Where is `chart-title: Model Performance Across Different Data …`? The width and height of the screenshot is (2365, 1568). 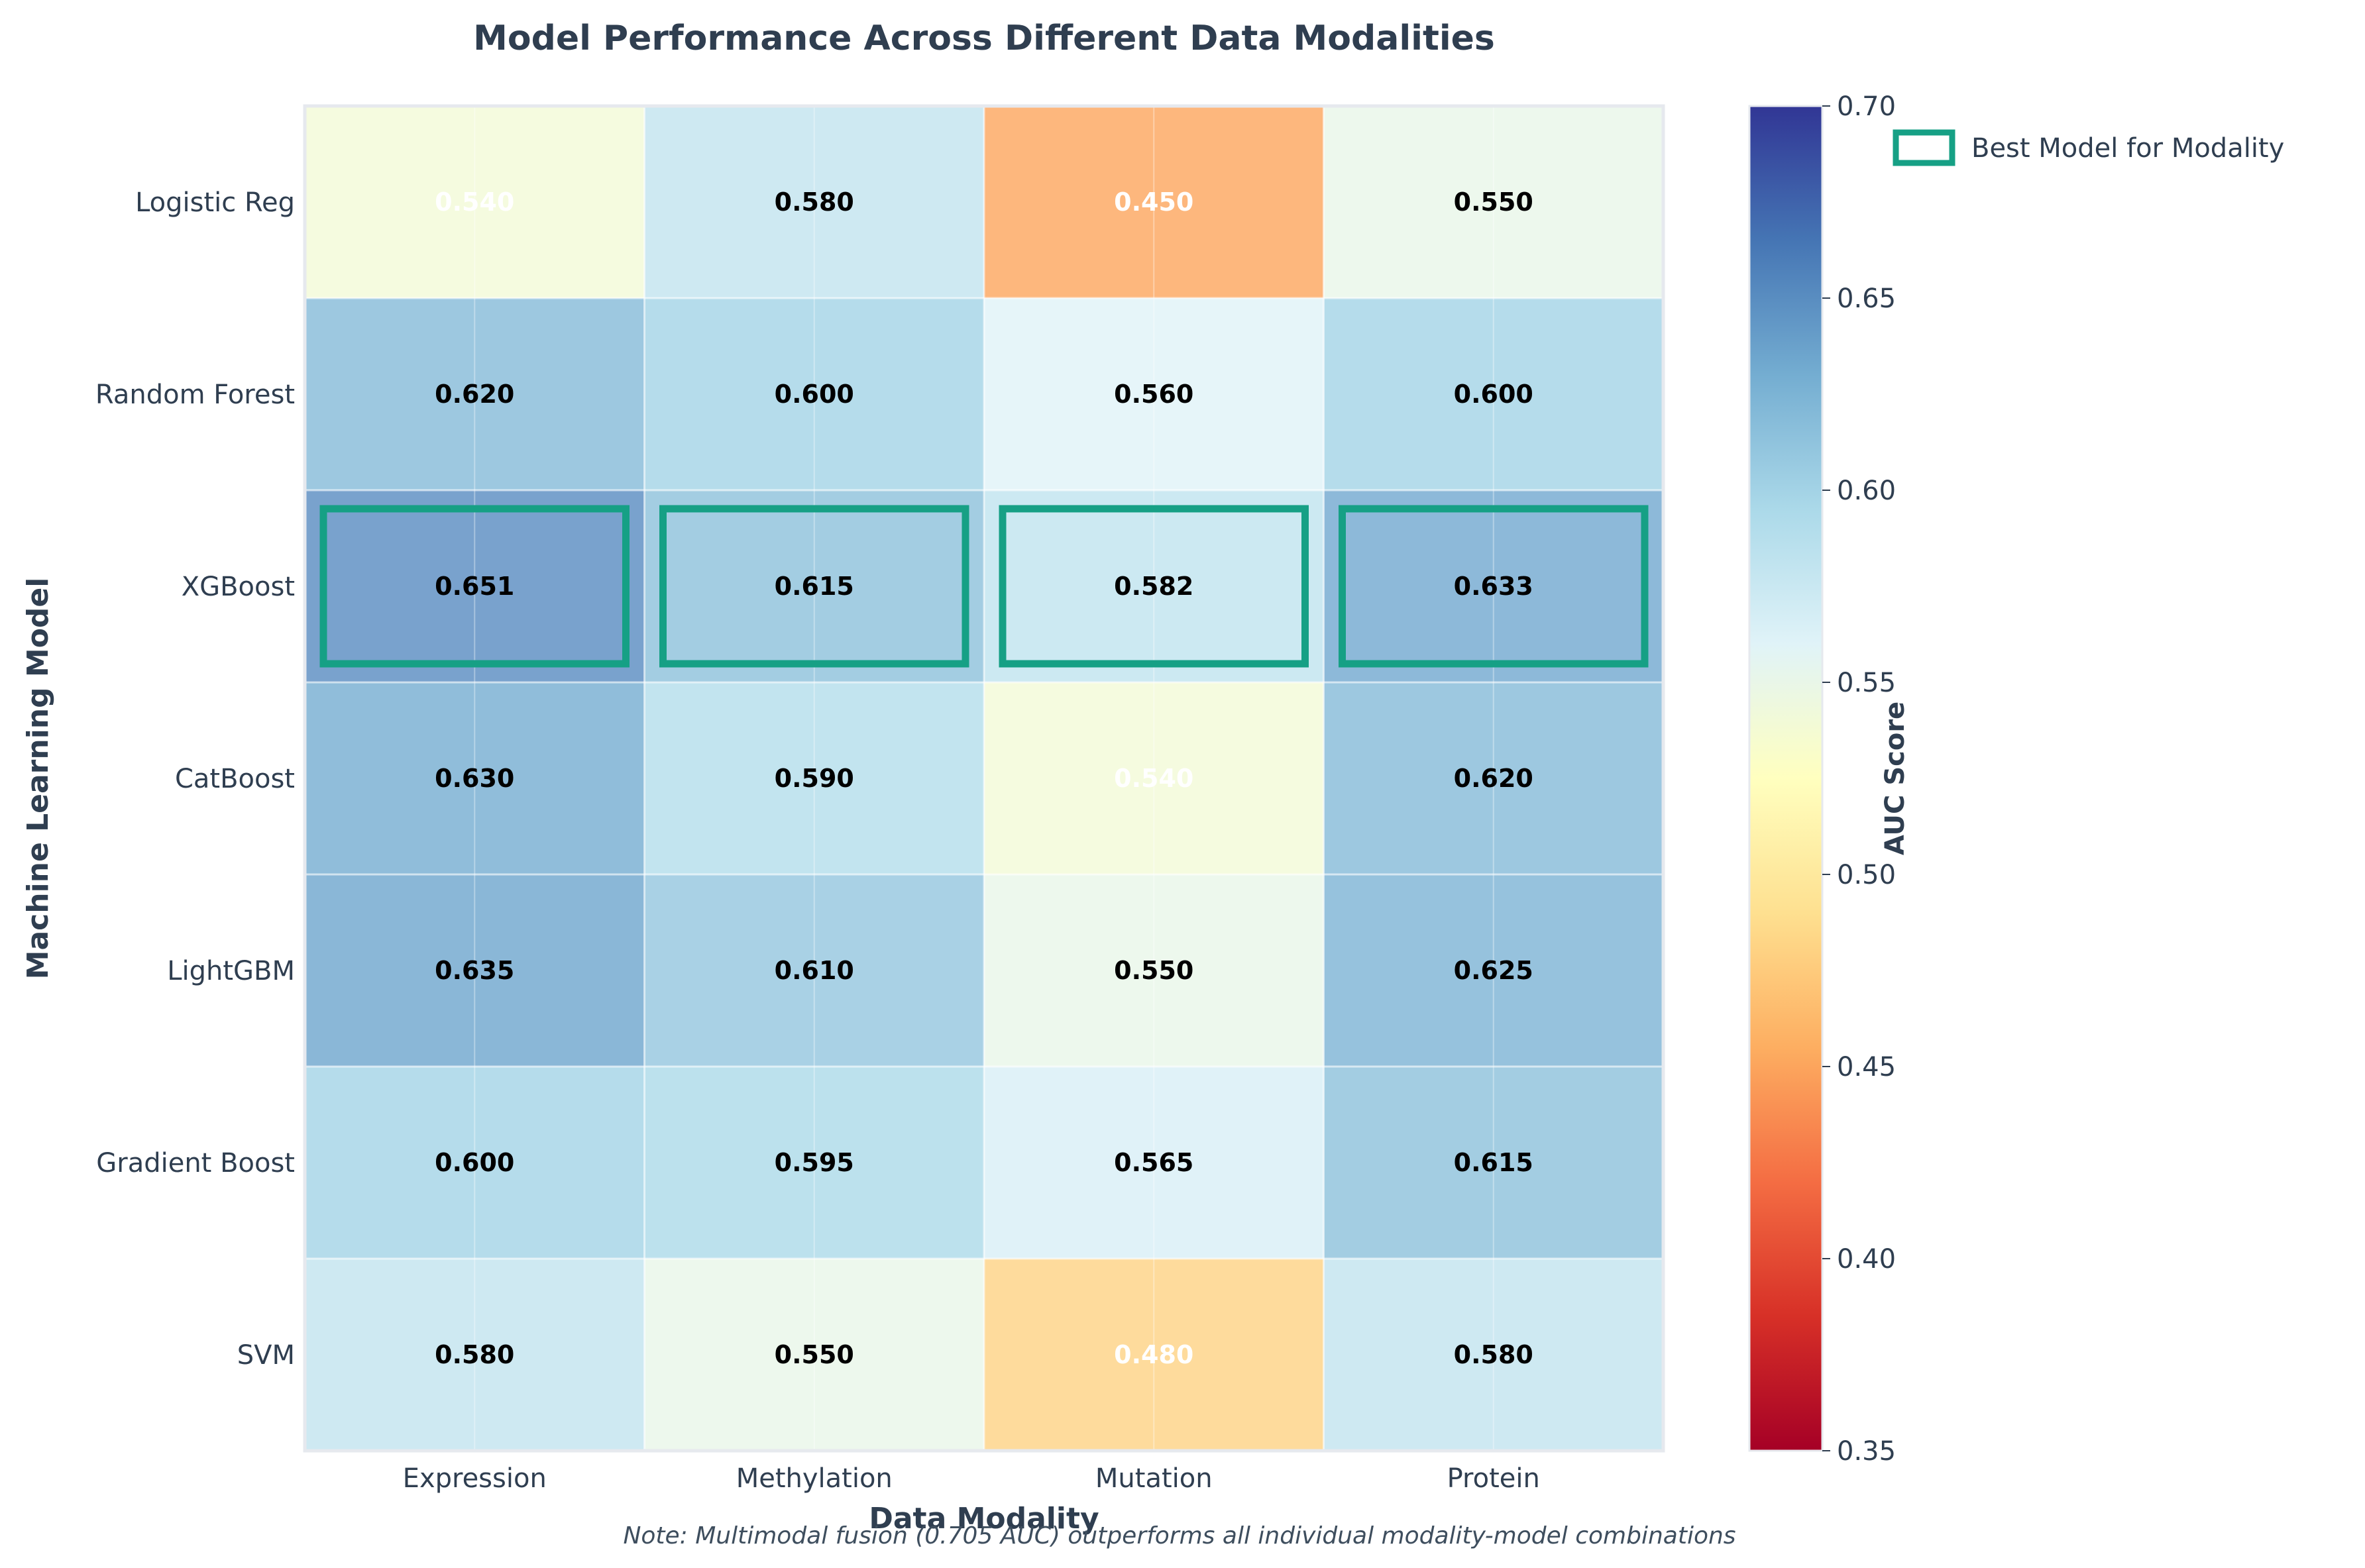
chart-title: Model Performance Across Different Data … is located at coordinates (984, 38).